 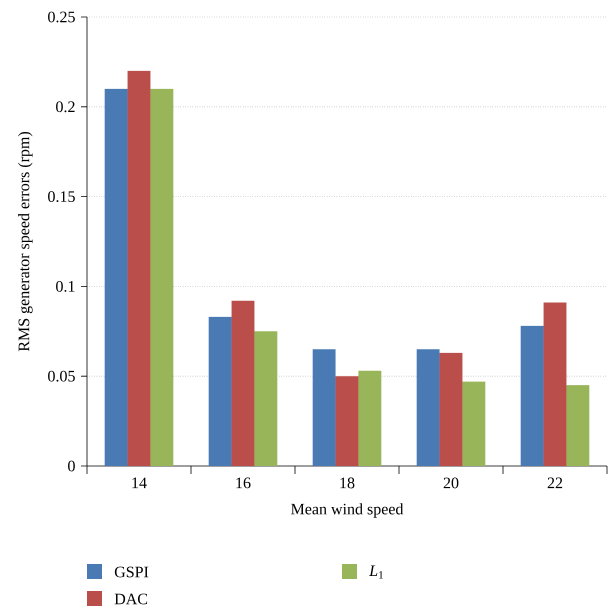 What do you see at coordinates (61, 196) in the screenshot?
I see `y-tick-label: 0.15` at bounding box center [61, 196].